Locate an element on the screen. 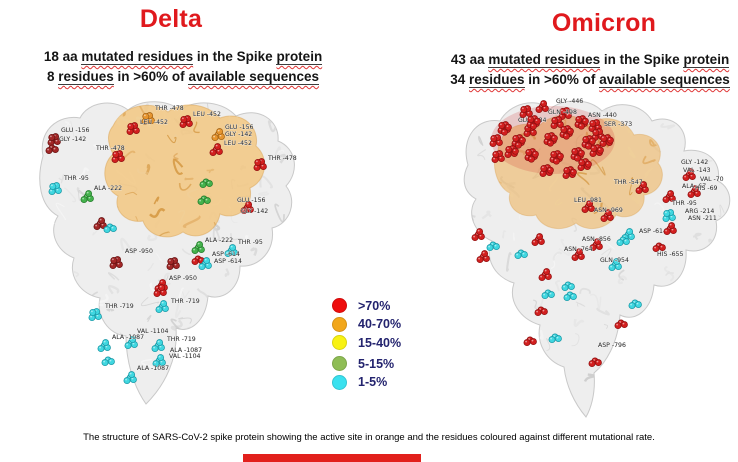  legend-color-swatch is located at coordinates (339, 363).